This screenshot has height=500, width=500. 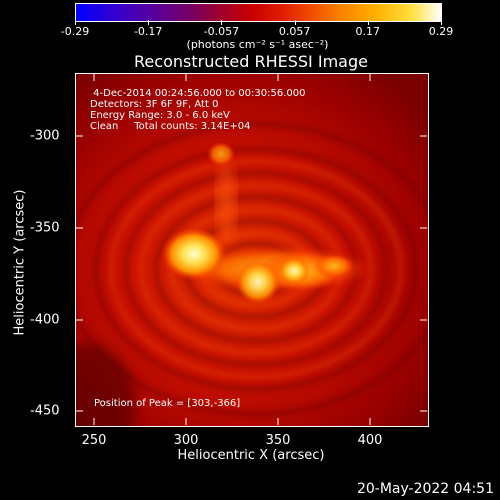 I want to click on x-axis-label: Heliocentric X (arcsec), so click(x=251, y=455).